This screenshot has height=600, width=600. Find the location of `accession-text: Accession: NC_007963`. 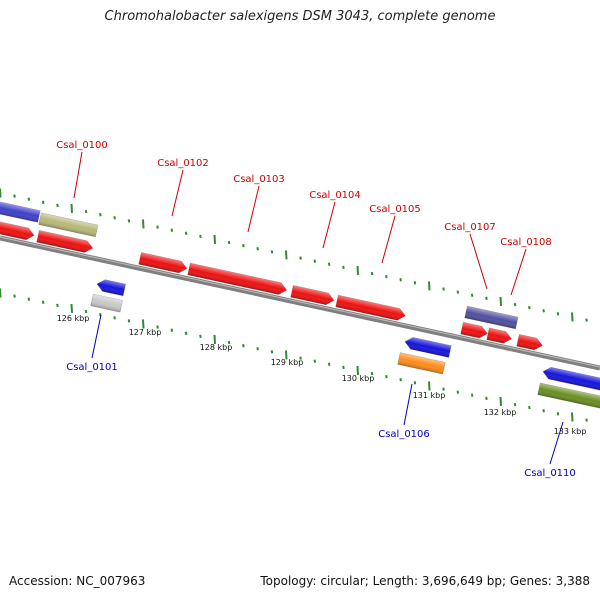

accession-text: Accession: NC_007963 is located at coordinates (77, 581).